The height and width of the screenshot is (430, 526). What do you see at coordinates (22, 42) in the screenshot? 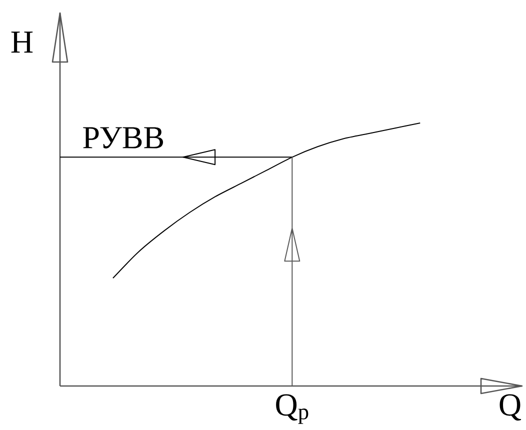
I see `y-axis-title: H` at bounding box center [22, 42].